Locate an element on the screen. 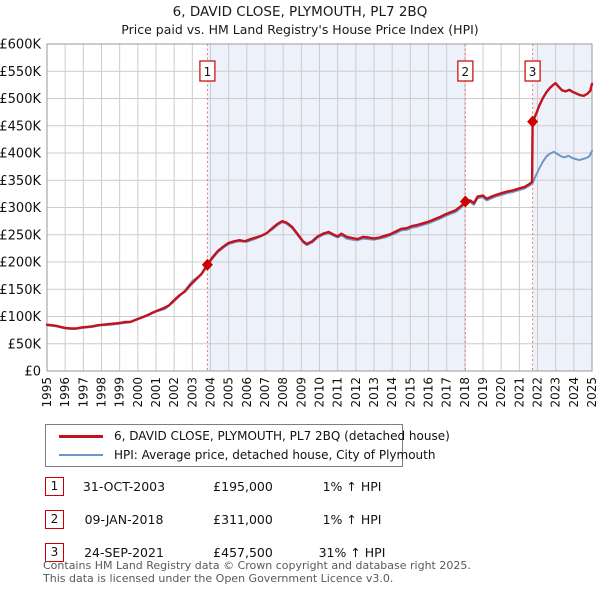 Image resolution: width=600 pixels, height=590 pixels. sale-price: £195,000 is located at coordinates (243, 486).